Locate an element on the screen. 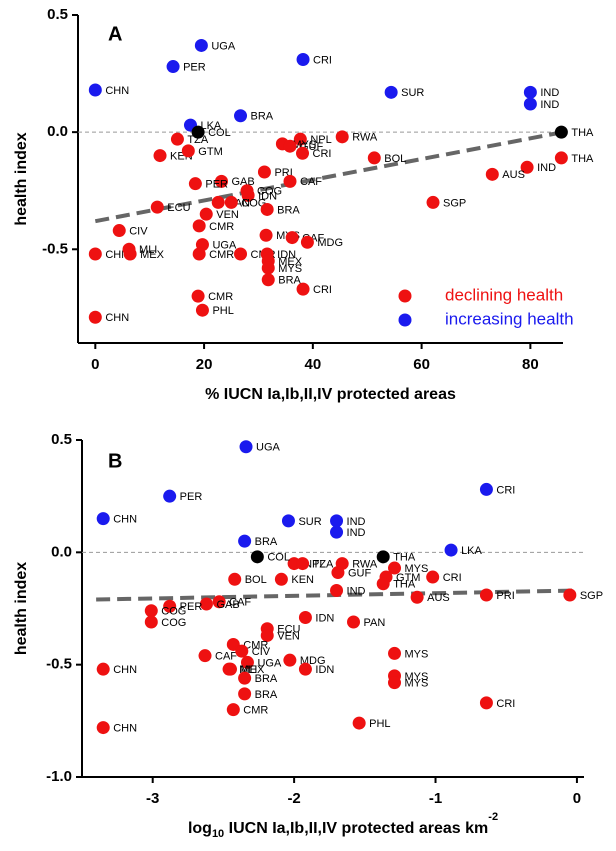  point-label: VEN is located at coordinates (288, 636).